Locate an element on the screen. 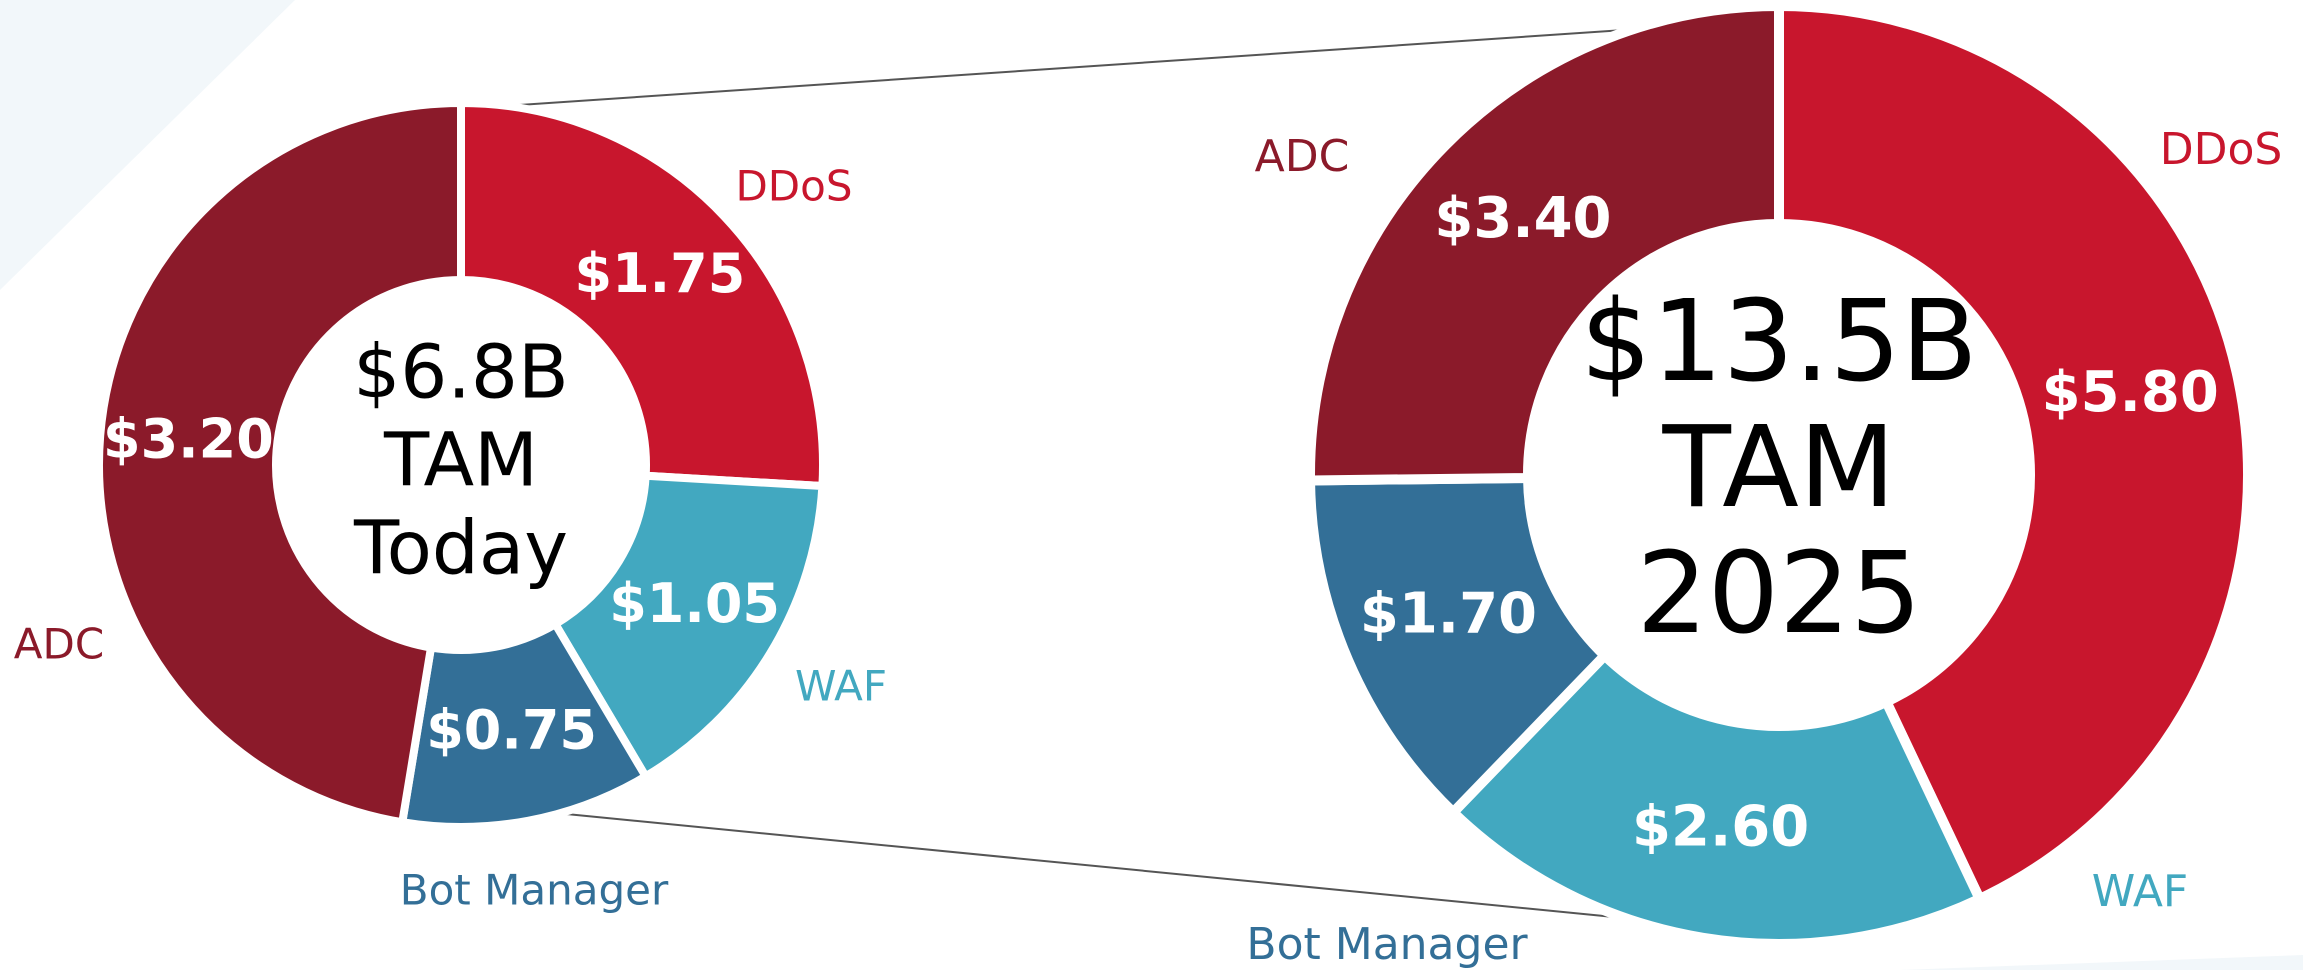  value-label: $2.60 is located at coordinates (1720, 826).